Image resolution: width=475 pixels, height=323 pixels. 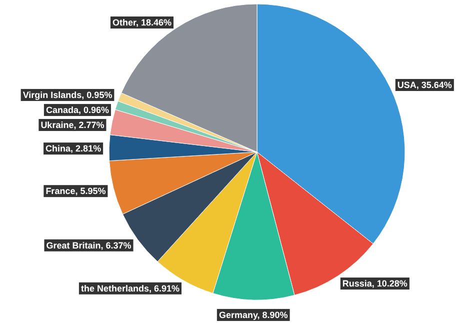 I want to click on slice-label: China, 2.81%, so click(x=74, y=149).